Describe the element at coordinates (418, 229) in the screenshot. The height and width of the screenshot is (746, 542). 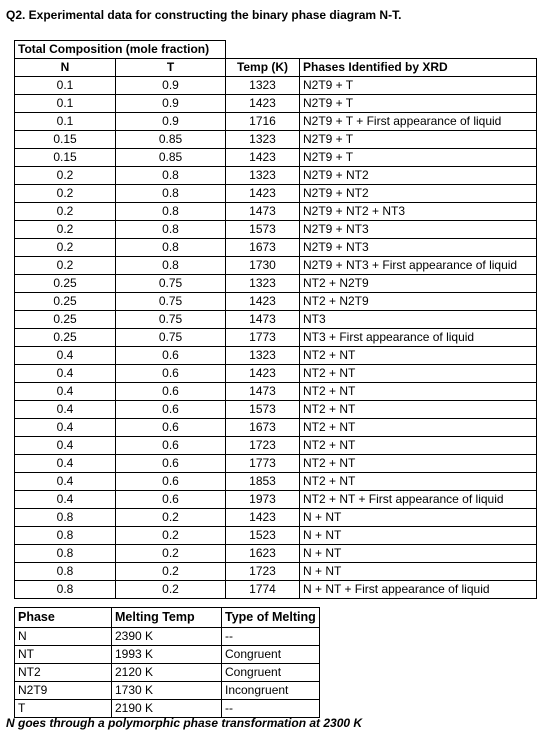
I see `cell-phases: N2T9 + NT3` at that location.